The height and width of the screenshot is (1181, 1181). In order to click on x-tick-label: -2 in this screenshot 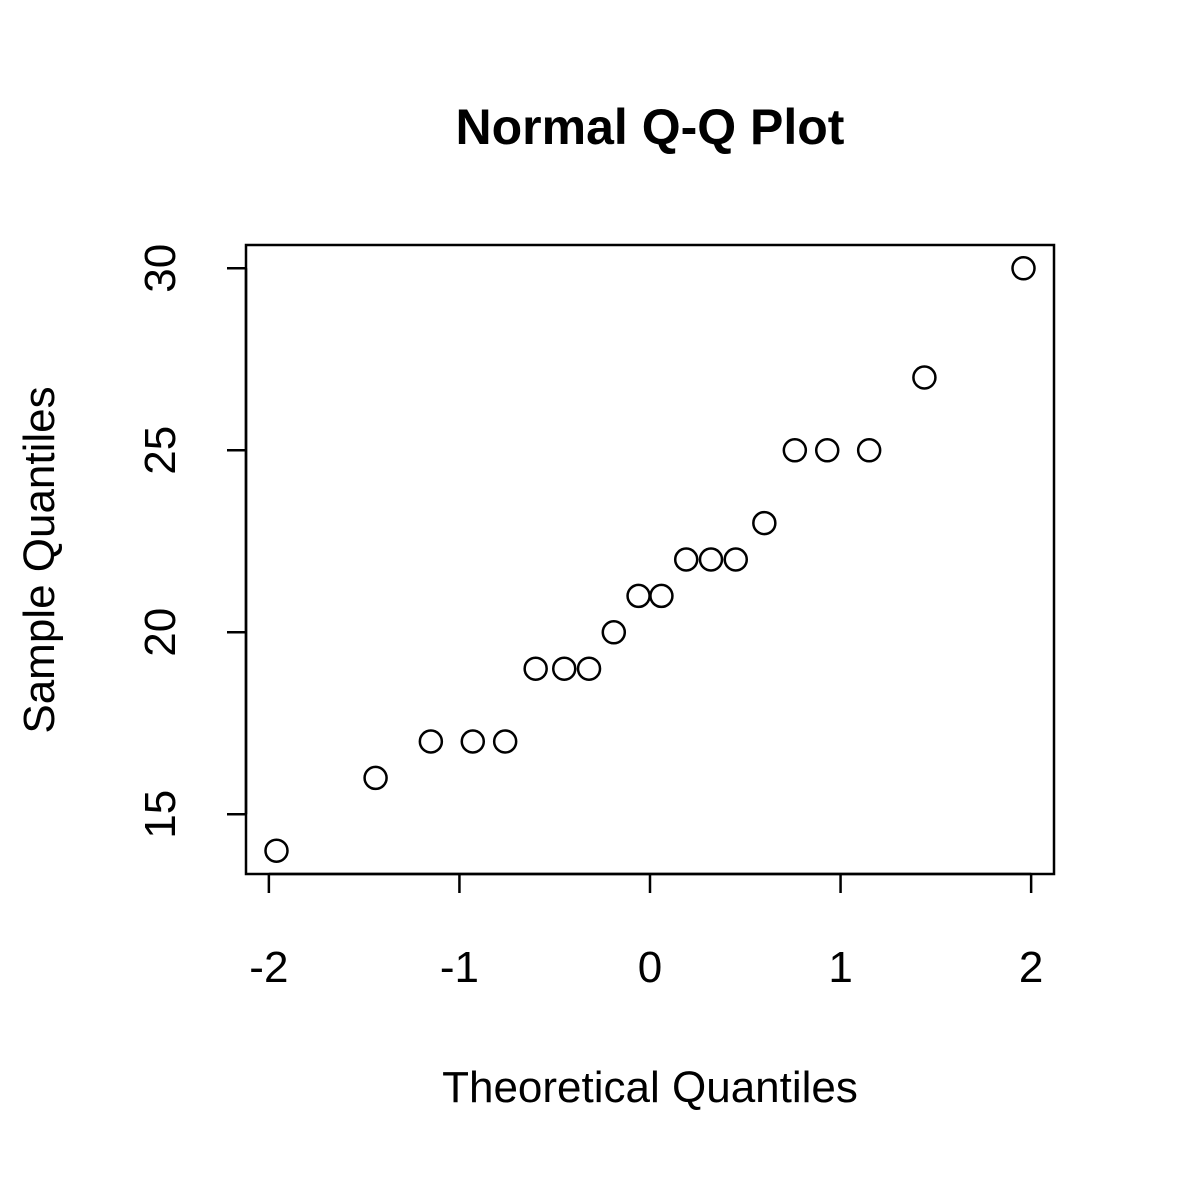, I will do `click(268, 967)`.